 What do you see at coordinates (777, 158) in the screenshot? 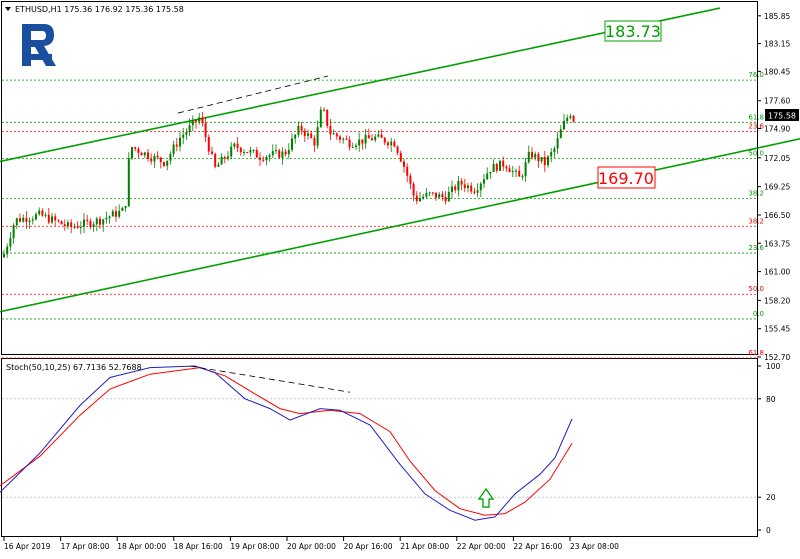
I see `price-tick-label: 172.05` at bounding box center [777, 158].